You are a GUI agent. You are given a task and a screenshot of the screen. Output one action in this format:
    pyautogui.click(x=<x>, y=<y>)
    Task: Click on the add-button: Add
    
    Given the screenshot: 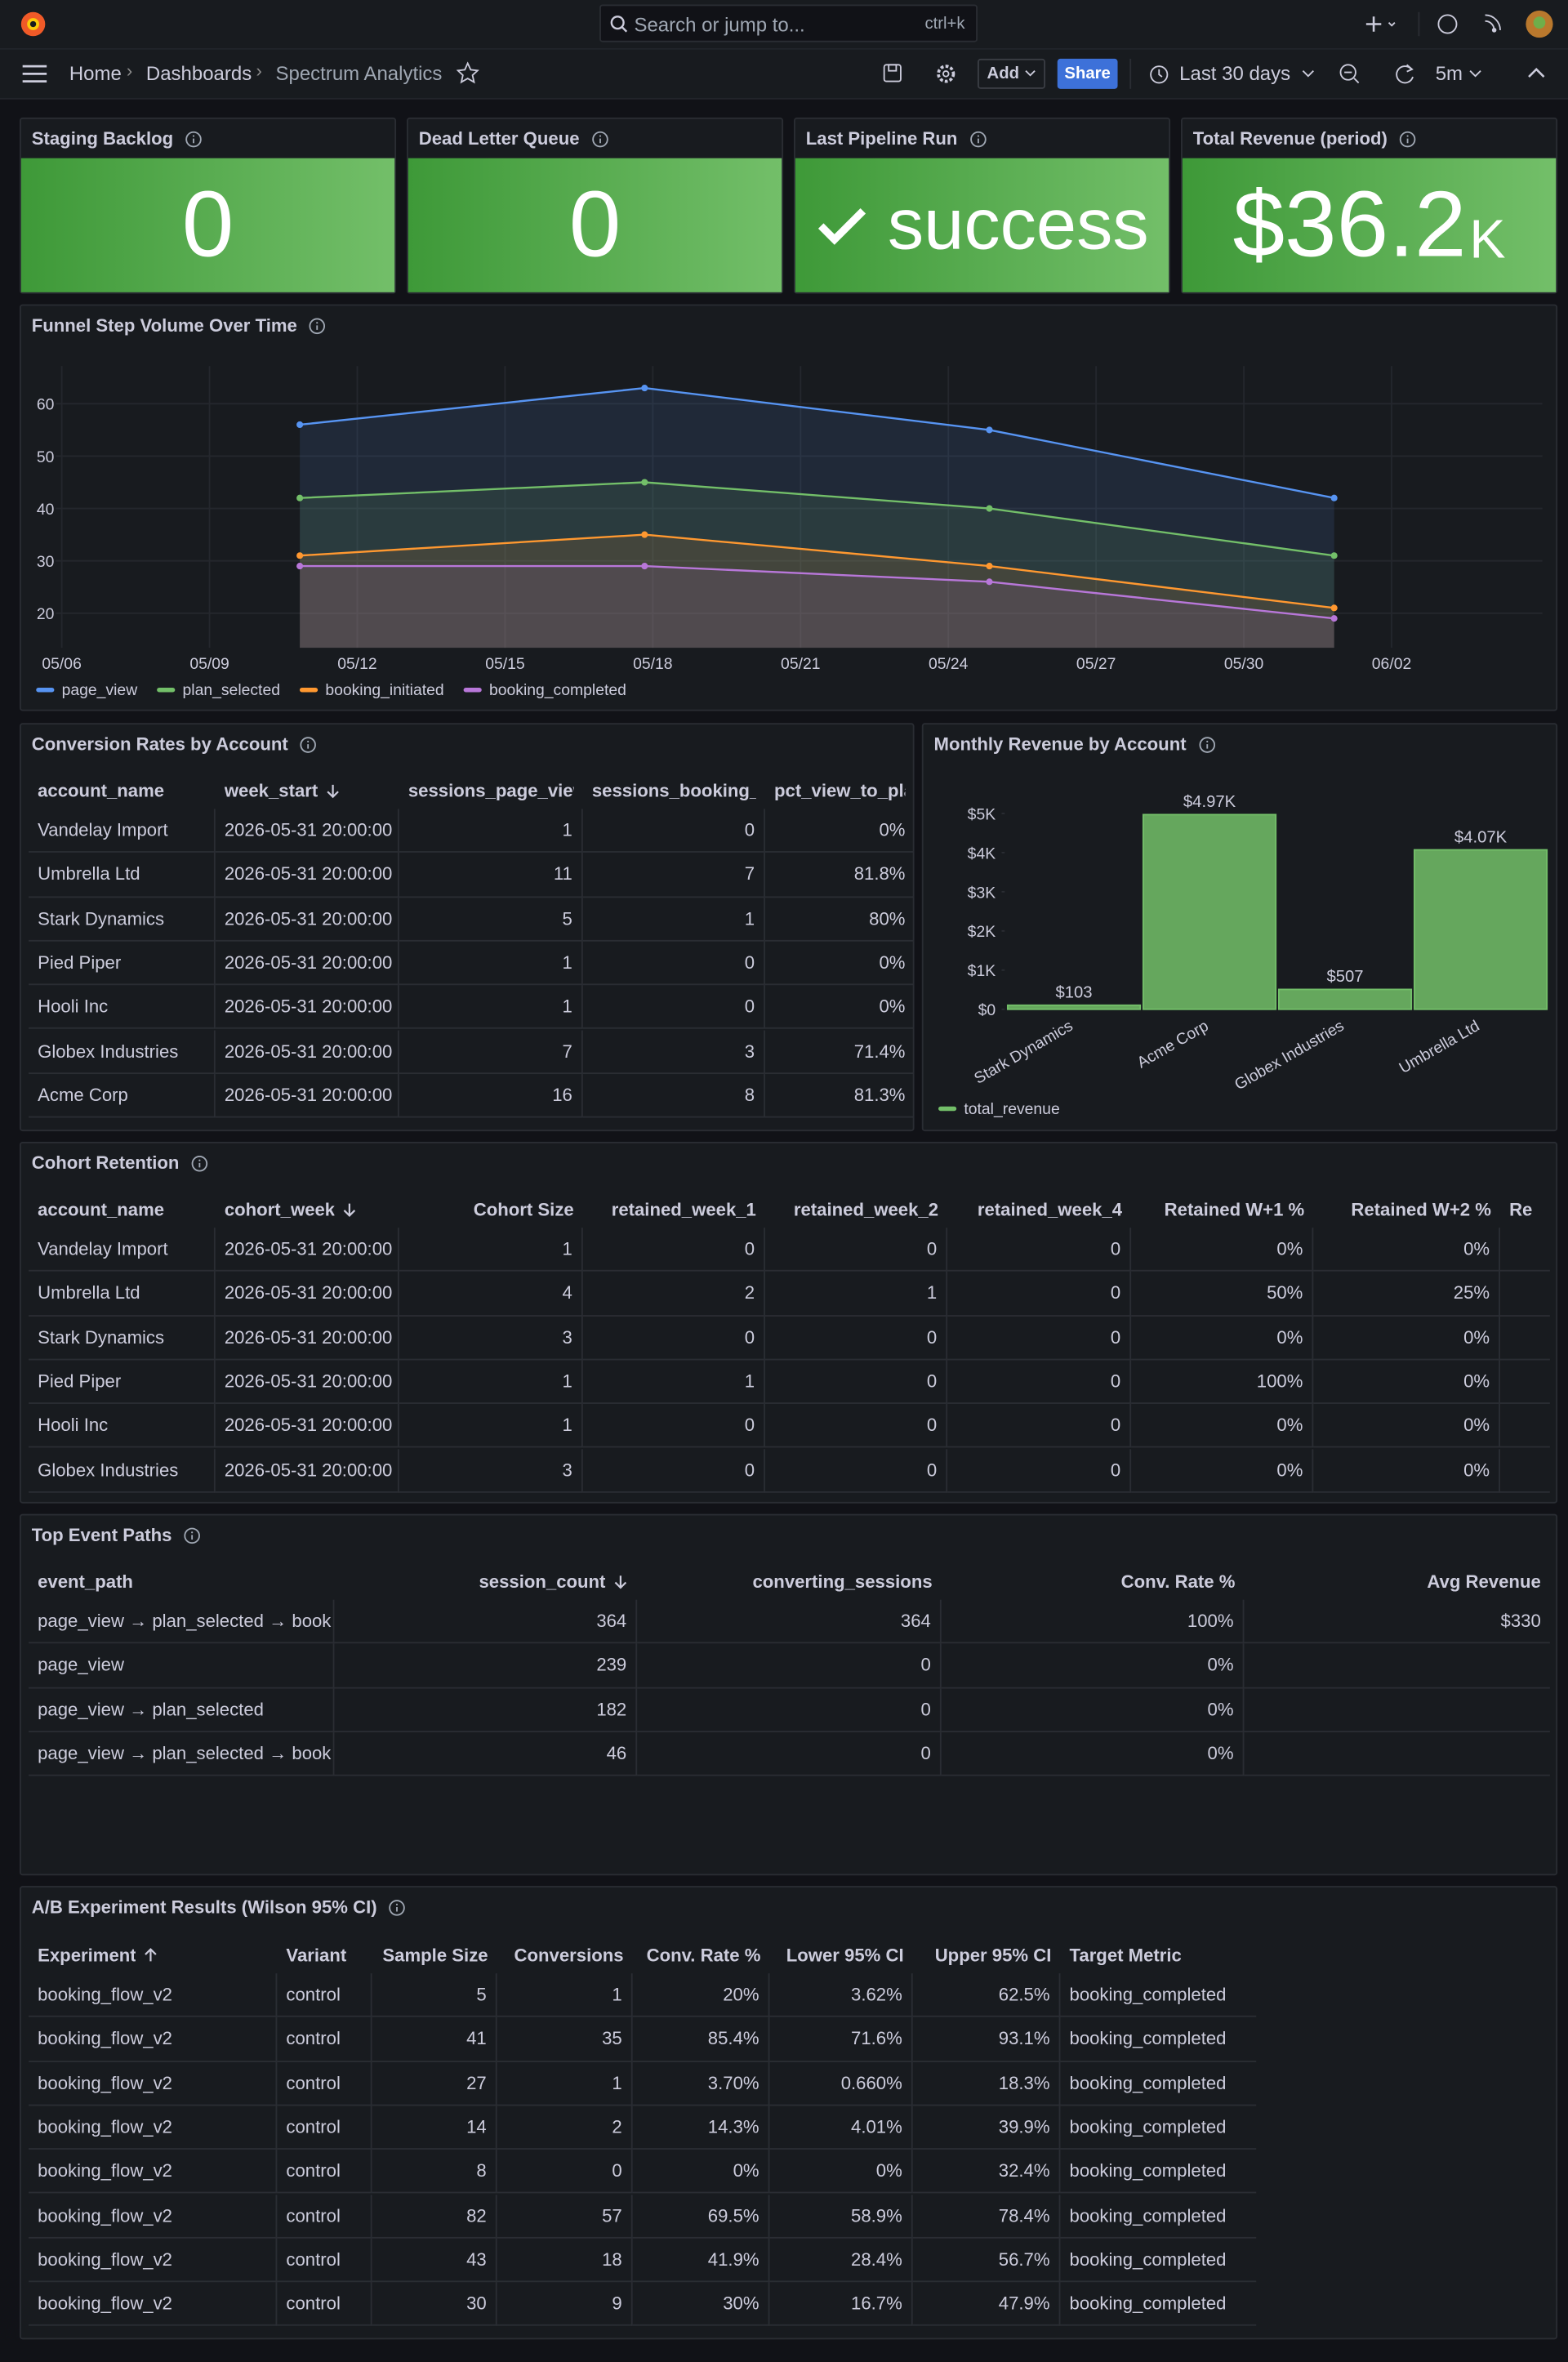 What is the action you would take?
    pyautogui.click(x=1012, y=73)
    